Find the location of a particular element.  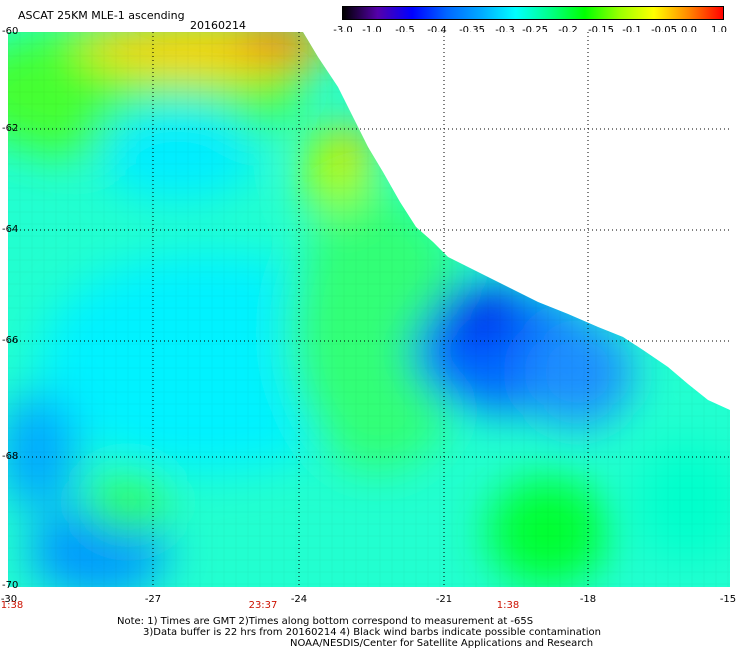

image-date: 20160214 is located at coordinates (218, 25).